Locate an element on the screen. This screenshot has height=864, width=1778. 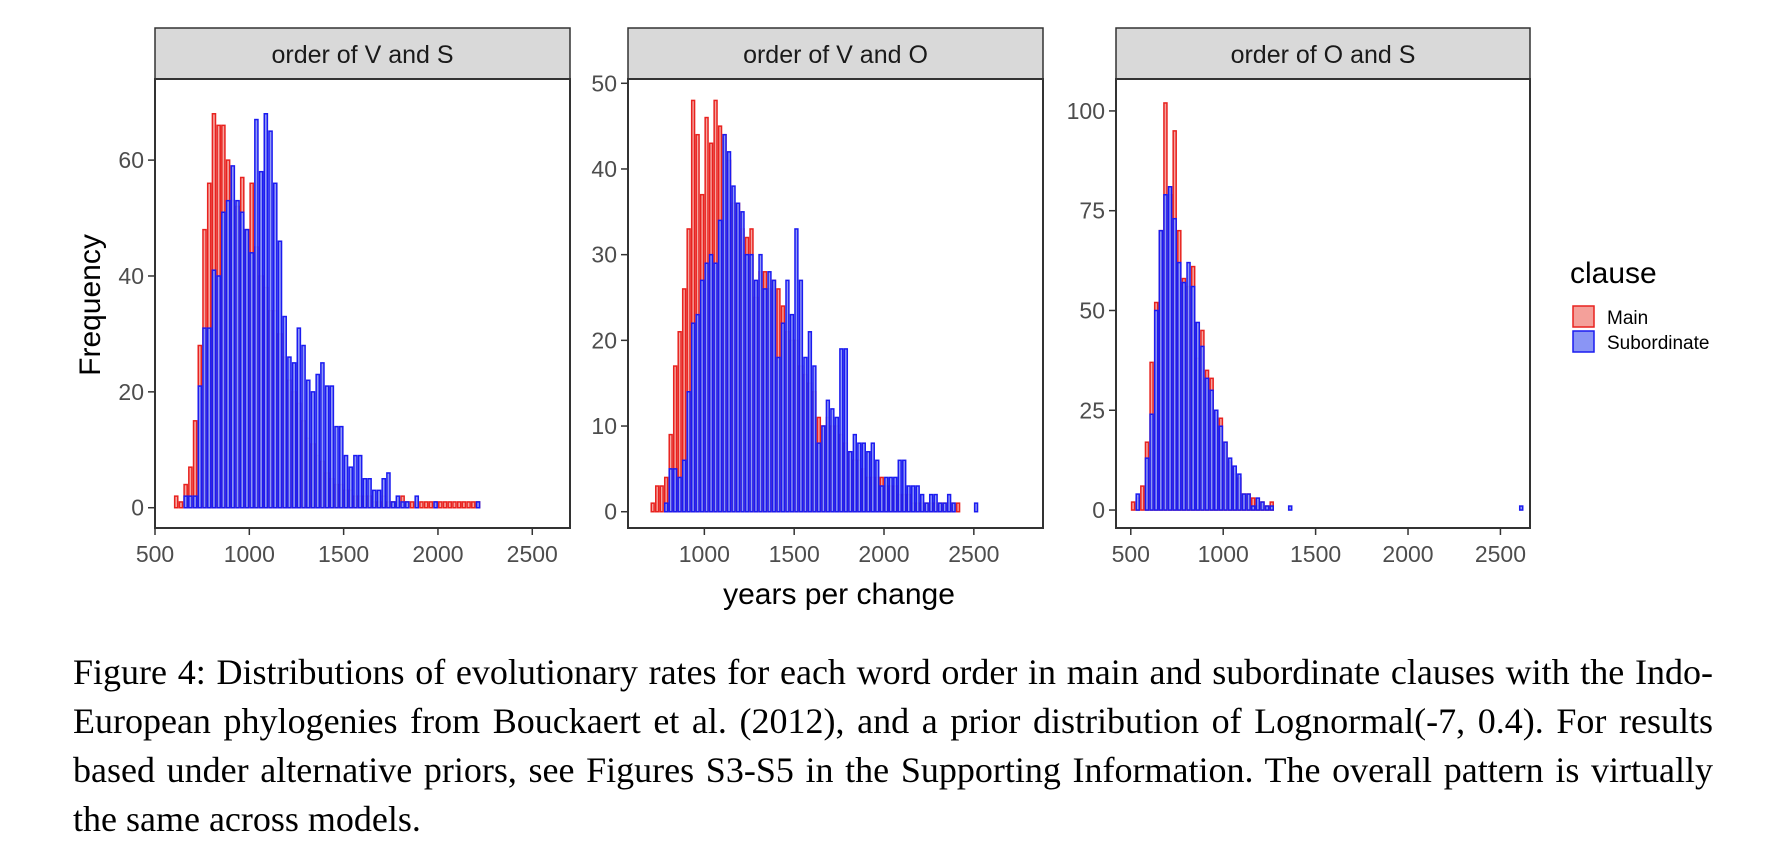
x-tick-label: 2500 is located at coordinates (1500, 554).